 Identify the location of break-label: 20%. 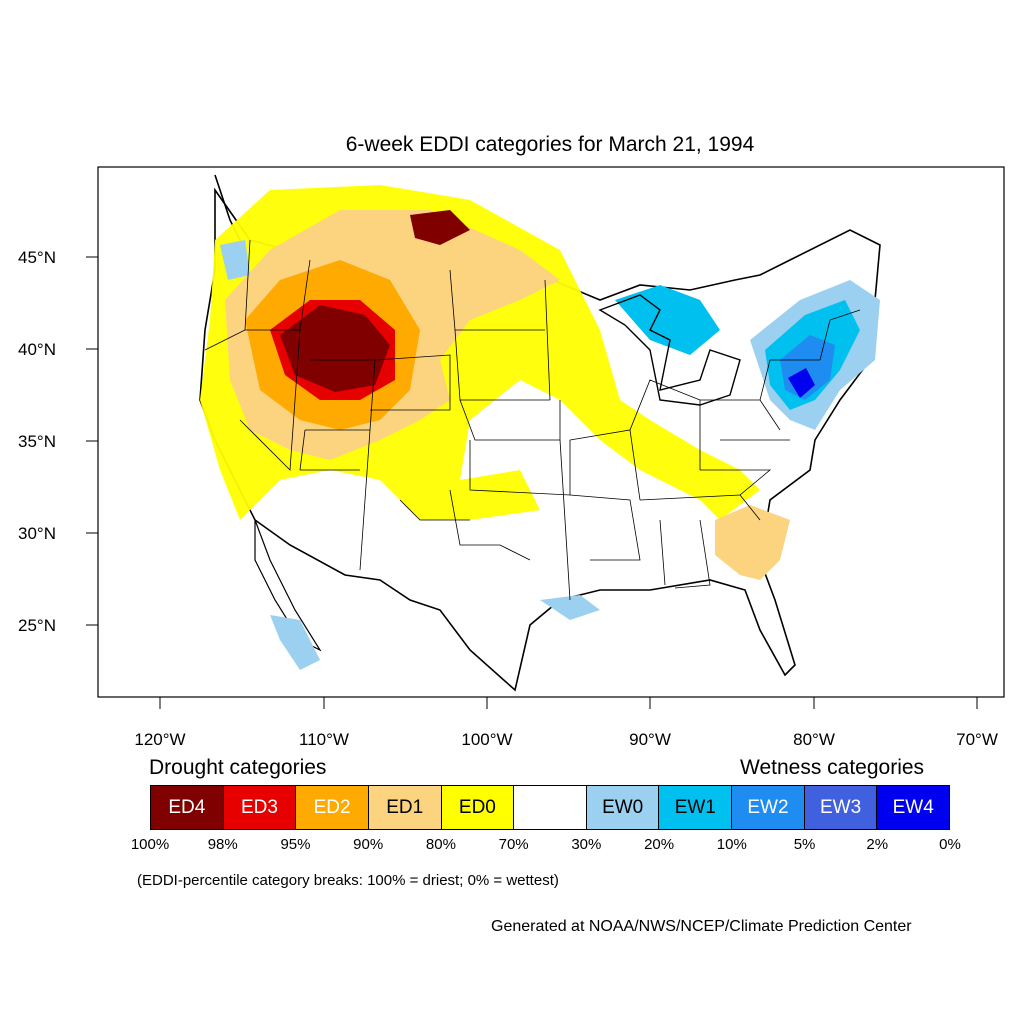
(659, 844).